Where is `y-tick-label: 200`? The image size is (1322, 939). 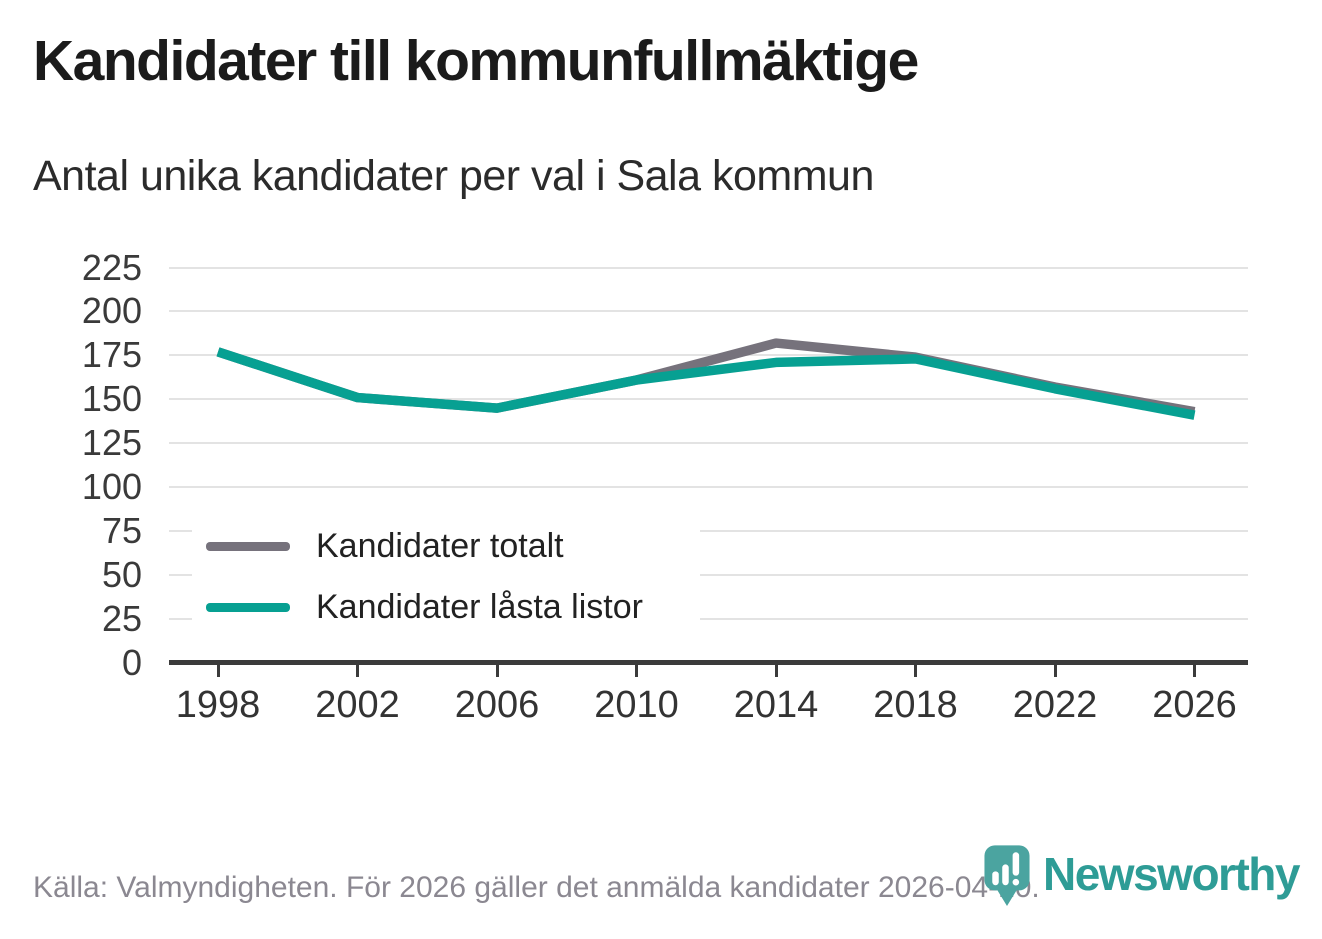 y-tick-label: 200 is located at coordinates (111, 311).